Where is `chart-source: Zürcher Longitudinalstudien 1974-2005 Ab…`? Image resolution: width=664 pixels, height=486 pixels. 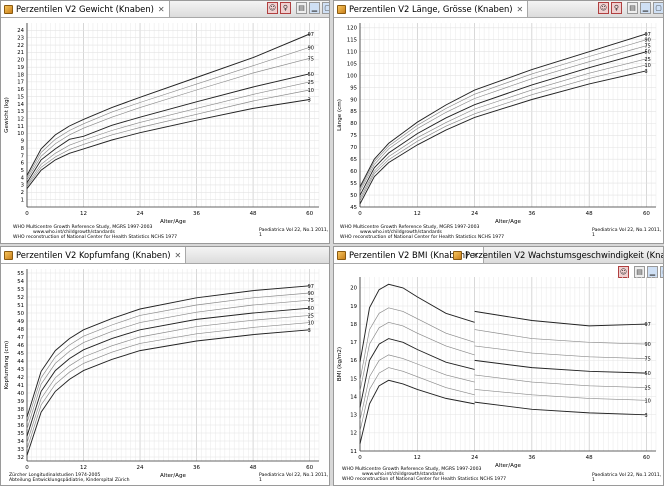
chart-source: Zürcher Longitudinalstudien 1974-2005 Ab… is located at coordinates (69, 478).